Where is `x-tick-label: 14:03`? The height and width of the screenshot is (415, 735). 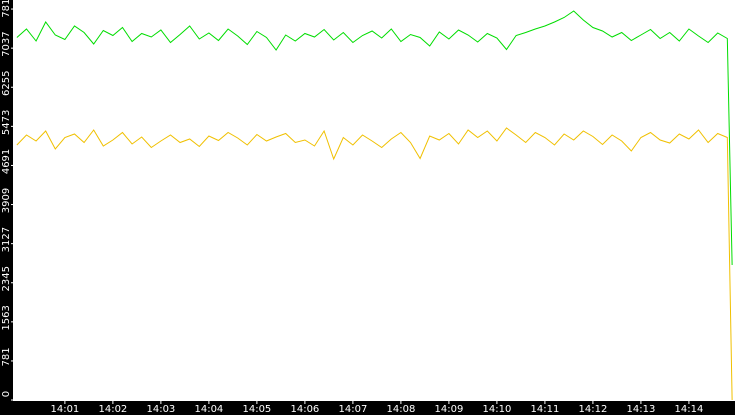
x-tick-label: 14:03 is located at coordinates (160, 409).